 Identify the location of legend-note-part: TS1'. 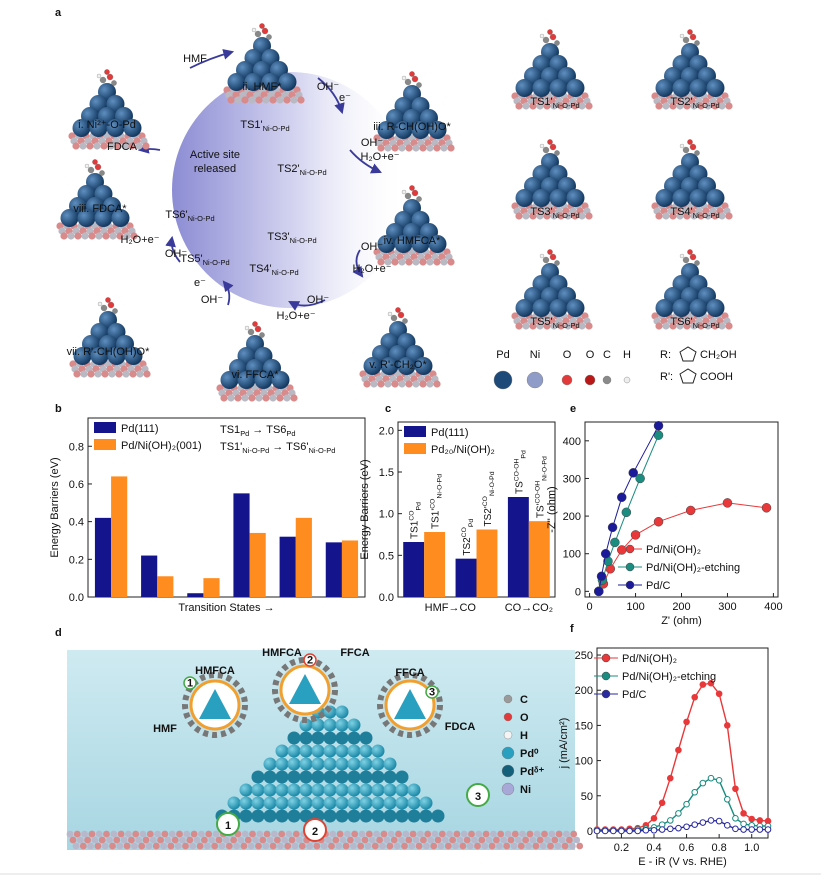
(231, 447).